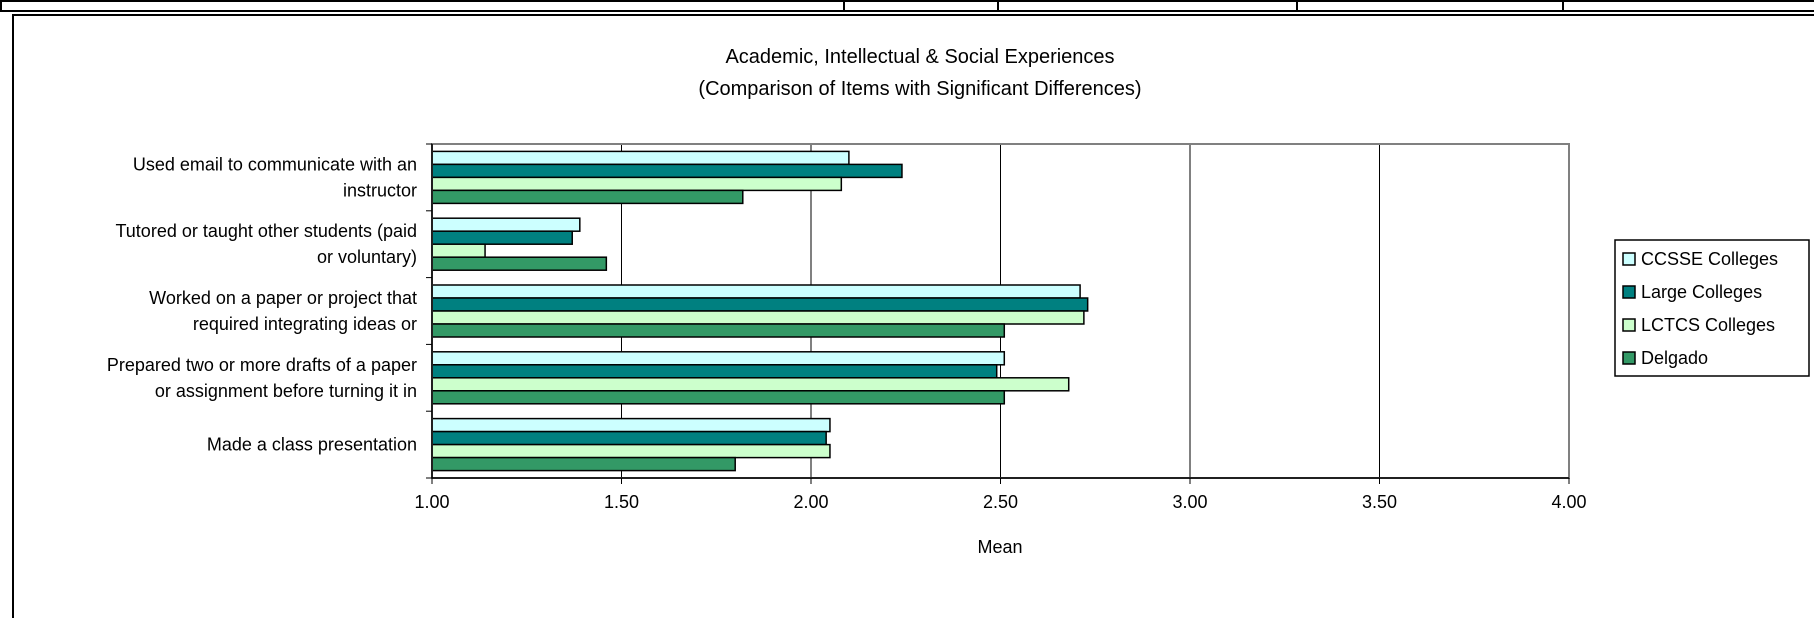 This screenshot has width=1814, height=618. Describe the element at coordinates (305, 324) in the screenshot. I see `category-label-line: required integrating ideas or` at that location.